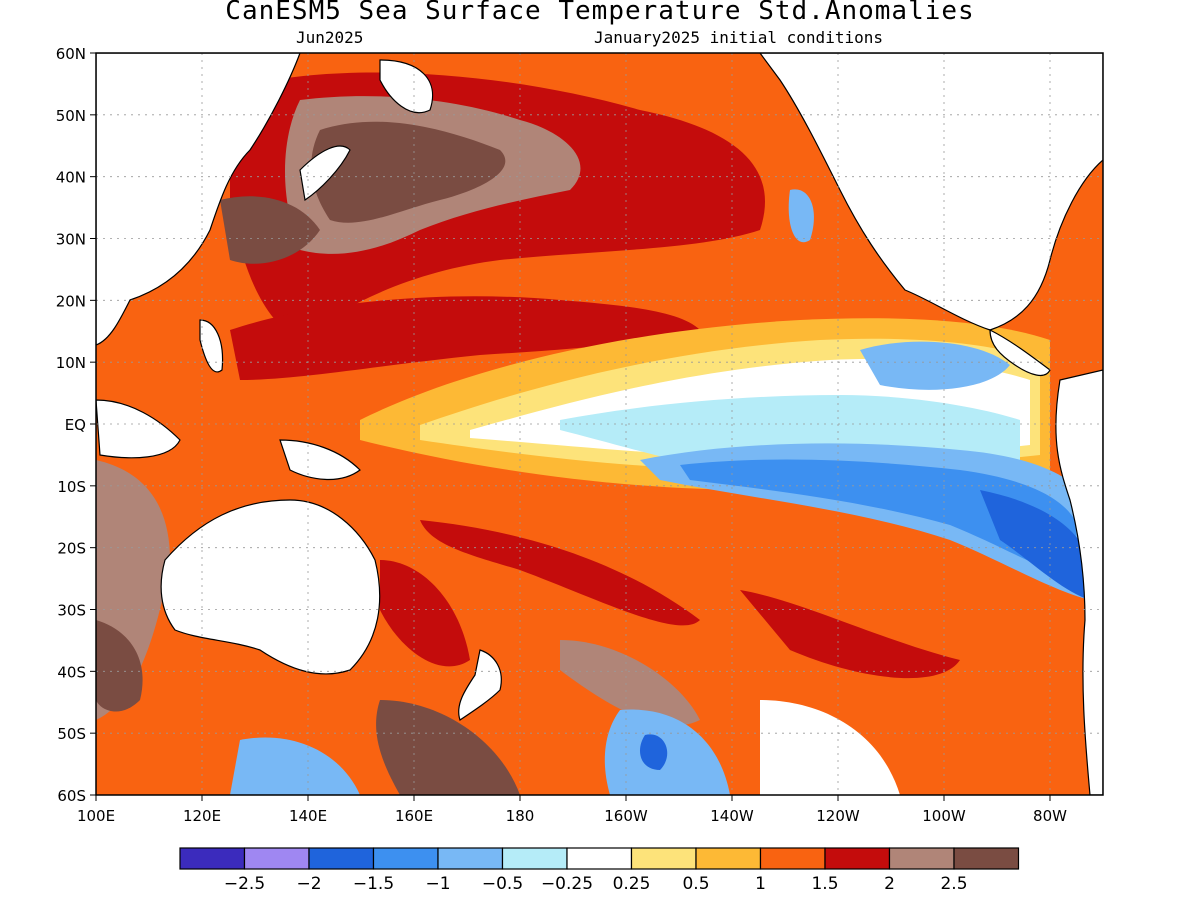 This screenshot has height=900, width=1200. What do you see at coordinates (406, 86) in the screenshot?
I see `land-kamchatka` at bounding box center [406, 86].